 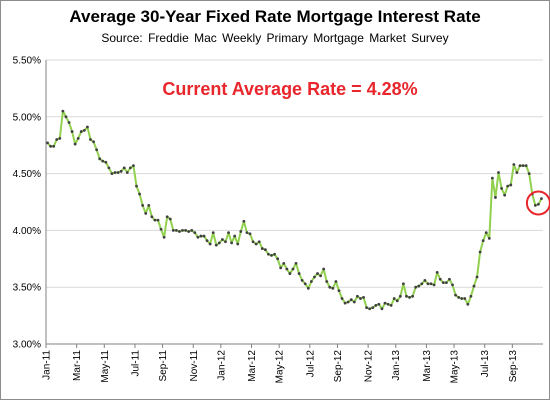 I want to click on x-tick-label: Mar-13, so click(x=427, y=366).